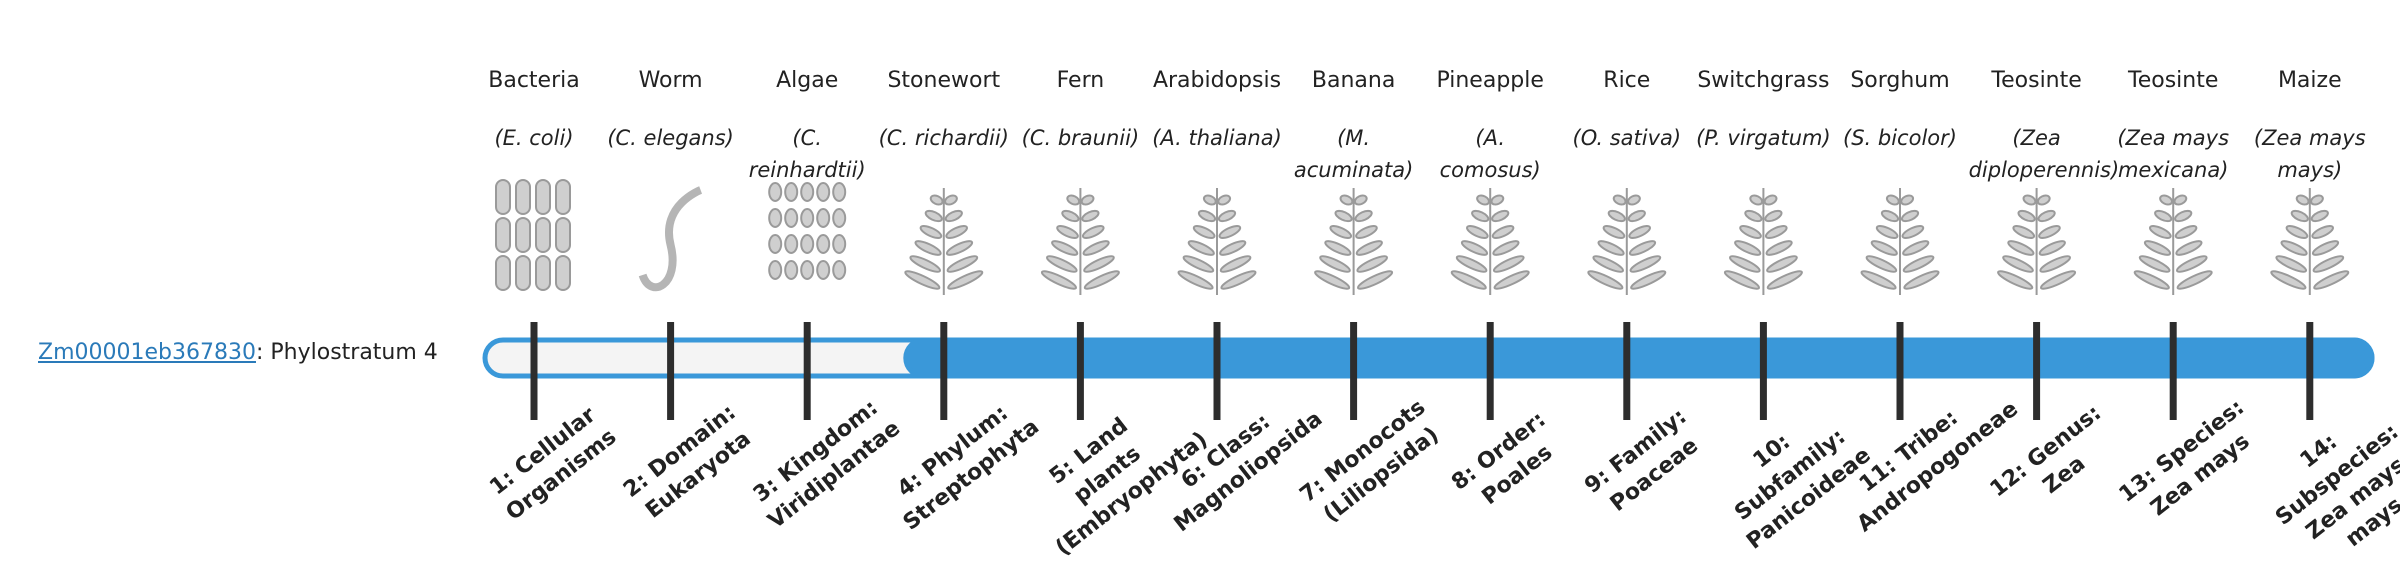 Image resolution: width=2400 pixels, height=580 pixels. I want to click on gene-link: Zm00001eb367830, so click(147, 352).